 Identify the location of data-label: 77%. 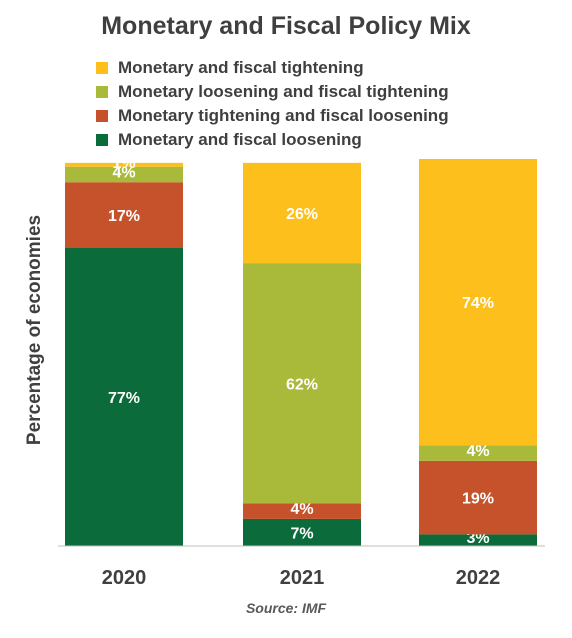
(124, 398).